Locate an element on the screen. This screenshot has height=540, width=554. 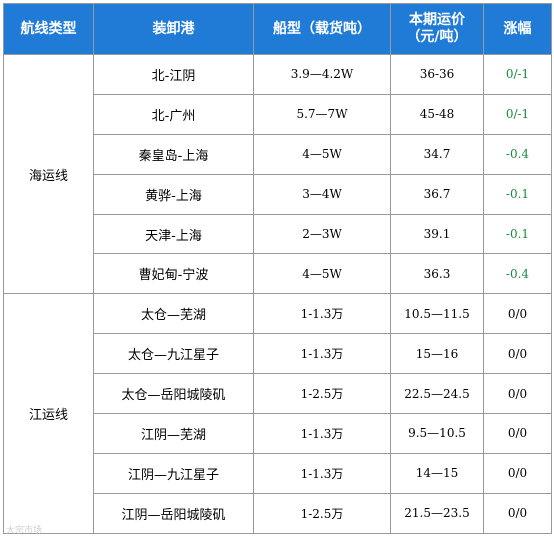
price-cell: 36.7 is located at coordinates (437, 194).